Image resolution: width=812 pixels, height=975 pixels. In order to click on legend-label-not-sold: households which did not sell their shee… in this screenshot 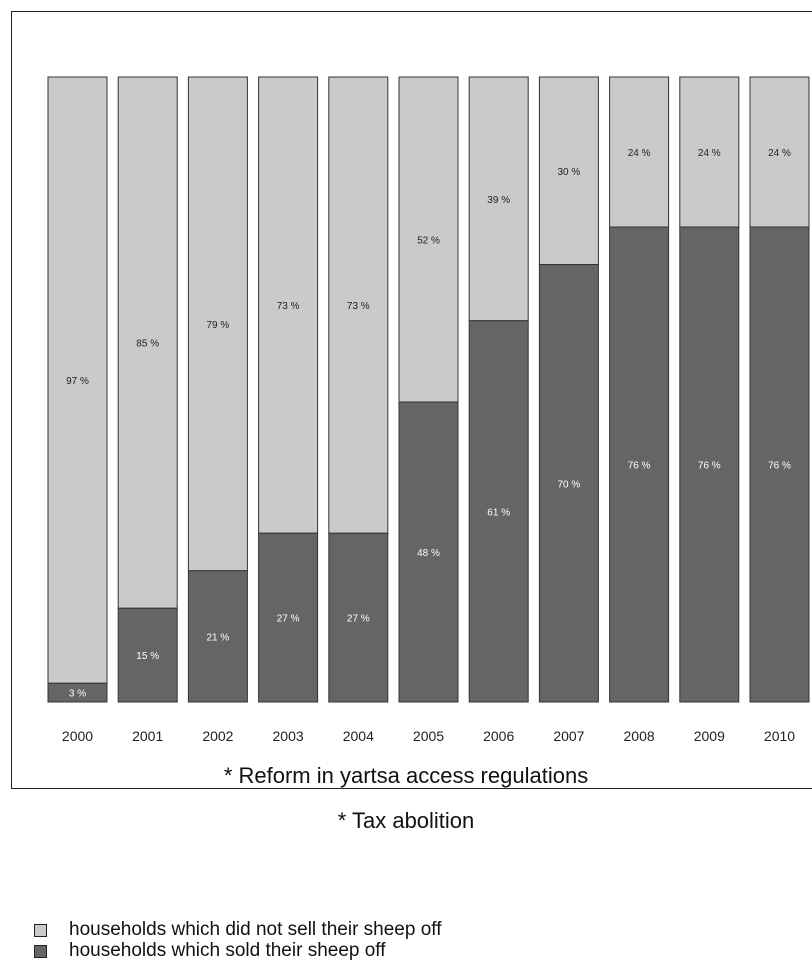, I will do `click(255, 929)`.